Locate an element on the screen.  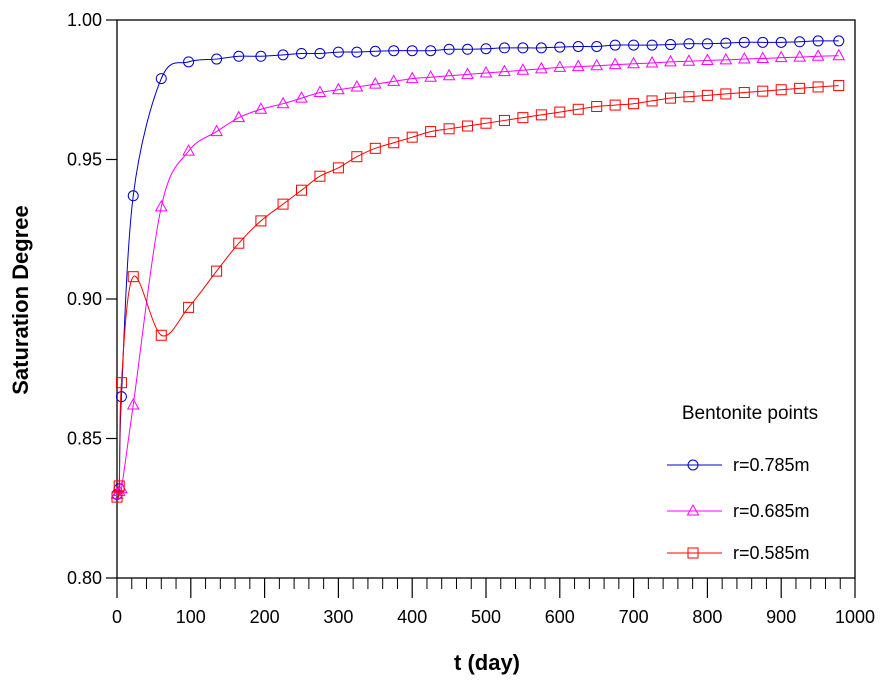
legend-label: r=0.585m is located at coordinates (771, 553).